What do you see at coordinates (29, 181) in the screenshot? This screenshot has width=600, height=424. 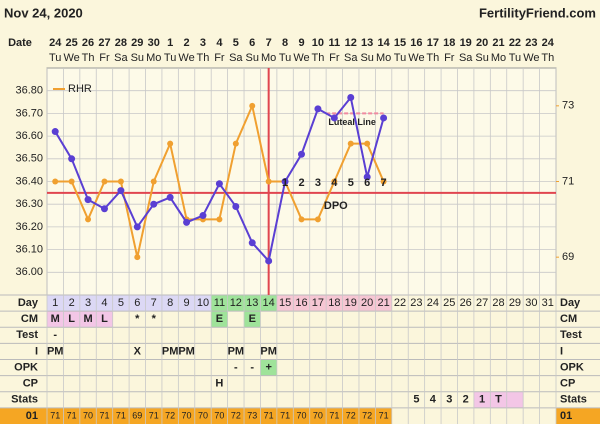 I see `y-tick-label: 36.40` at bounding box center [29, 181].